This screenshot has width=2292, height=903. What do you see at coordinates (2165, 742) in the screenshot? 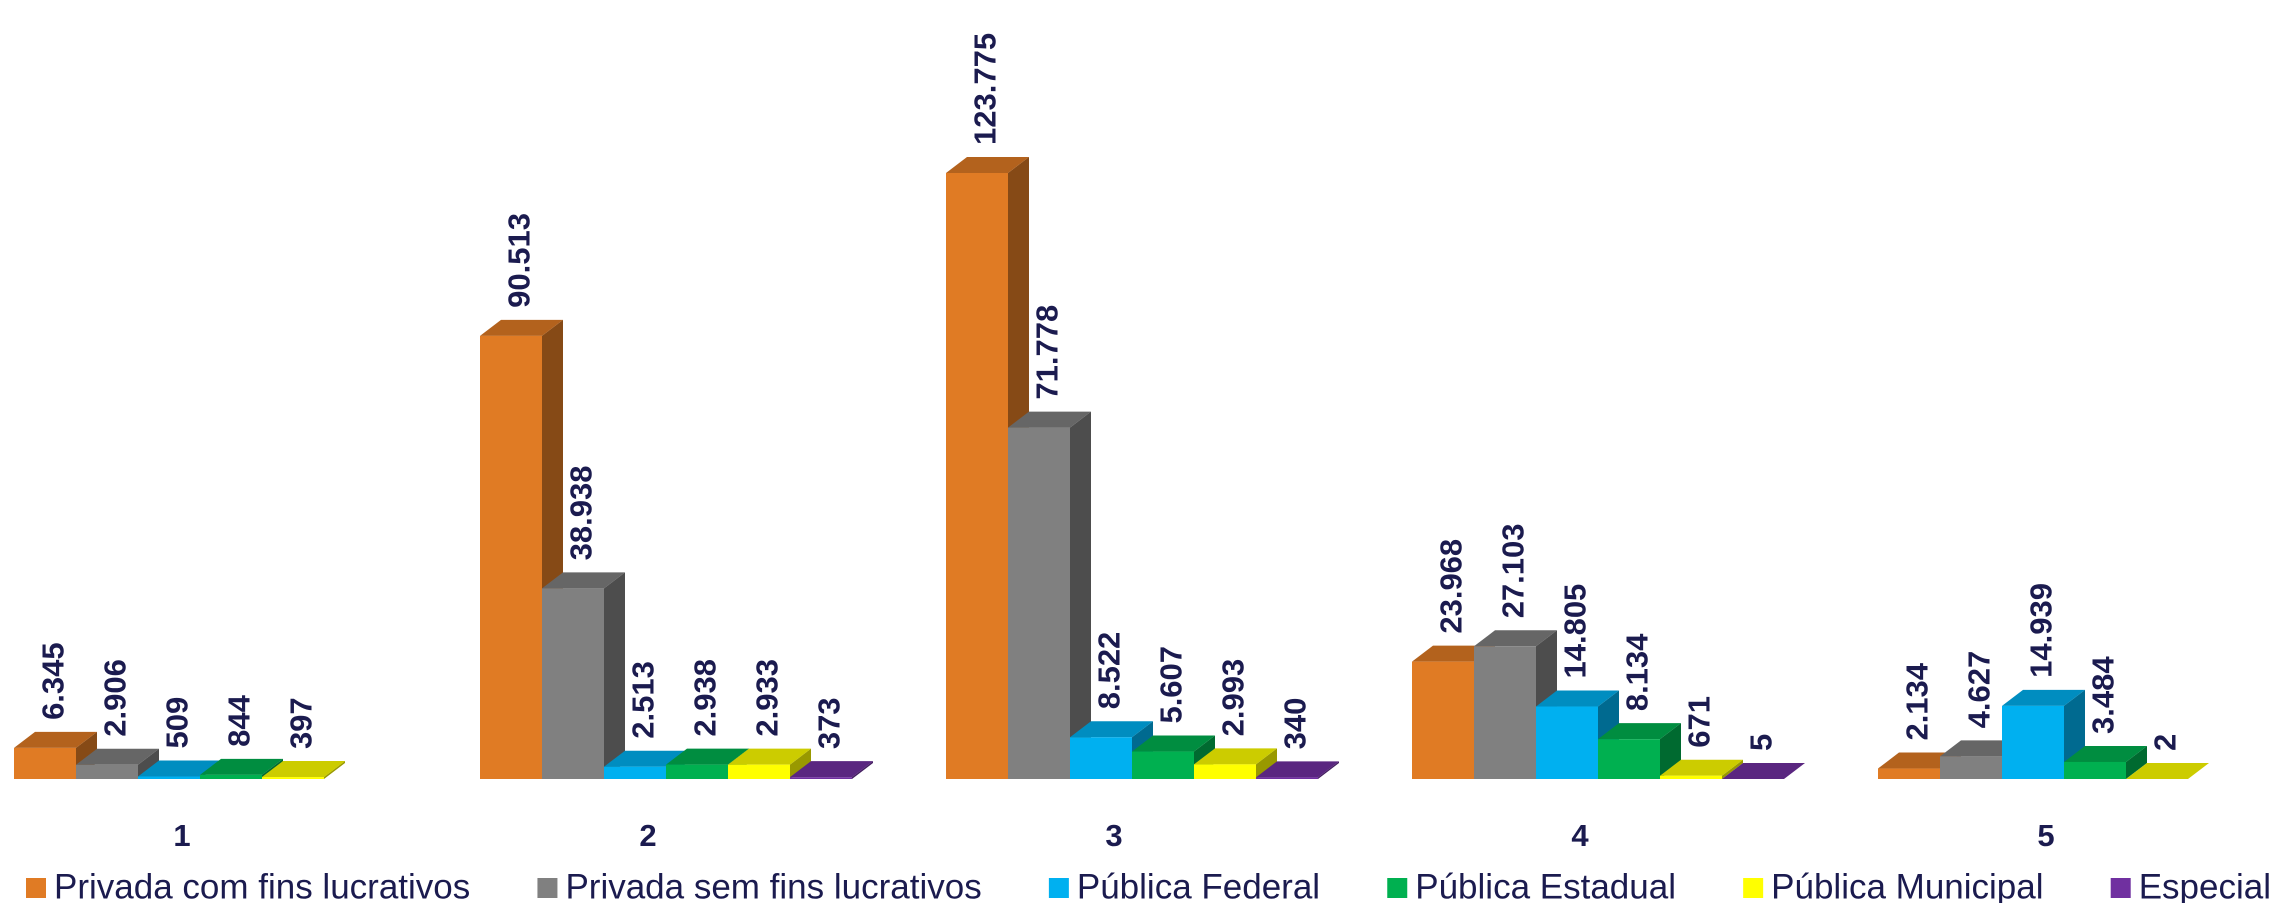
I see `data-label: 2` at bounding box center [2165, 742].